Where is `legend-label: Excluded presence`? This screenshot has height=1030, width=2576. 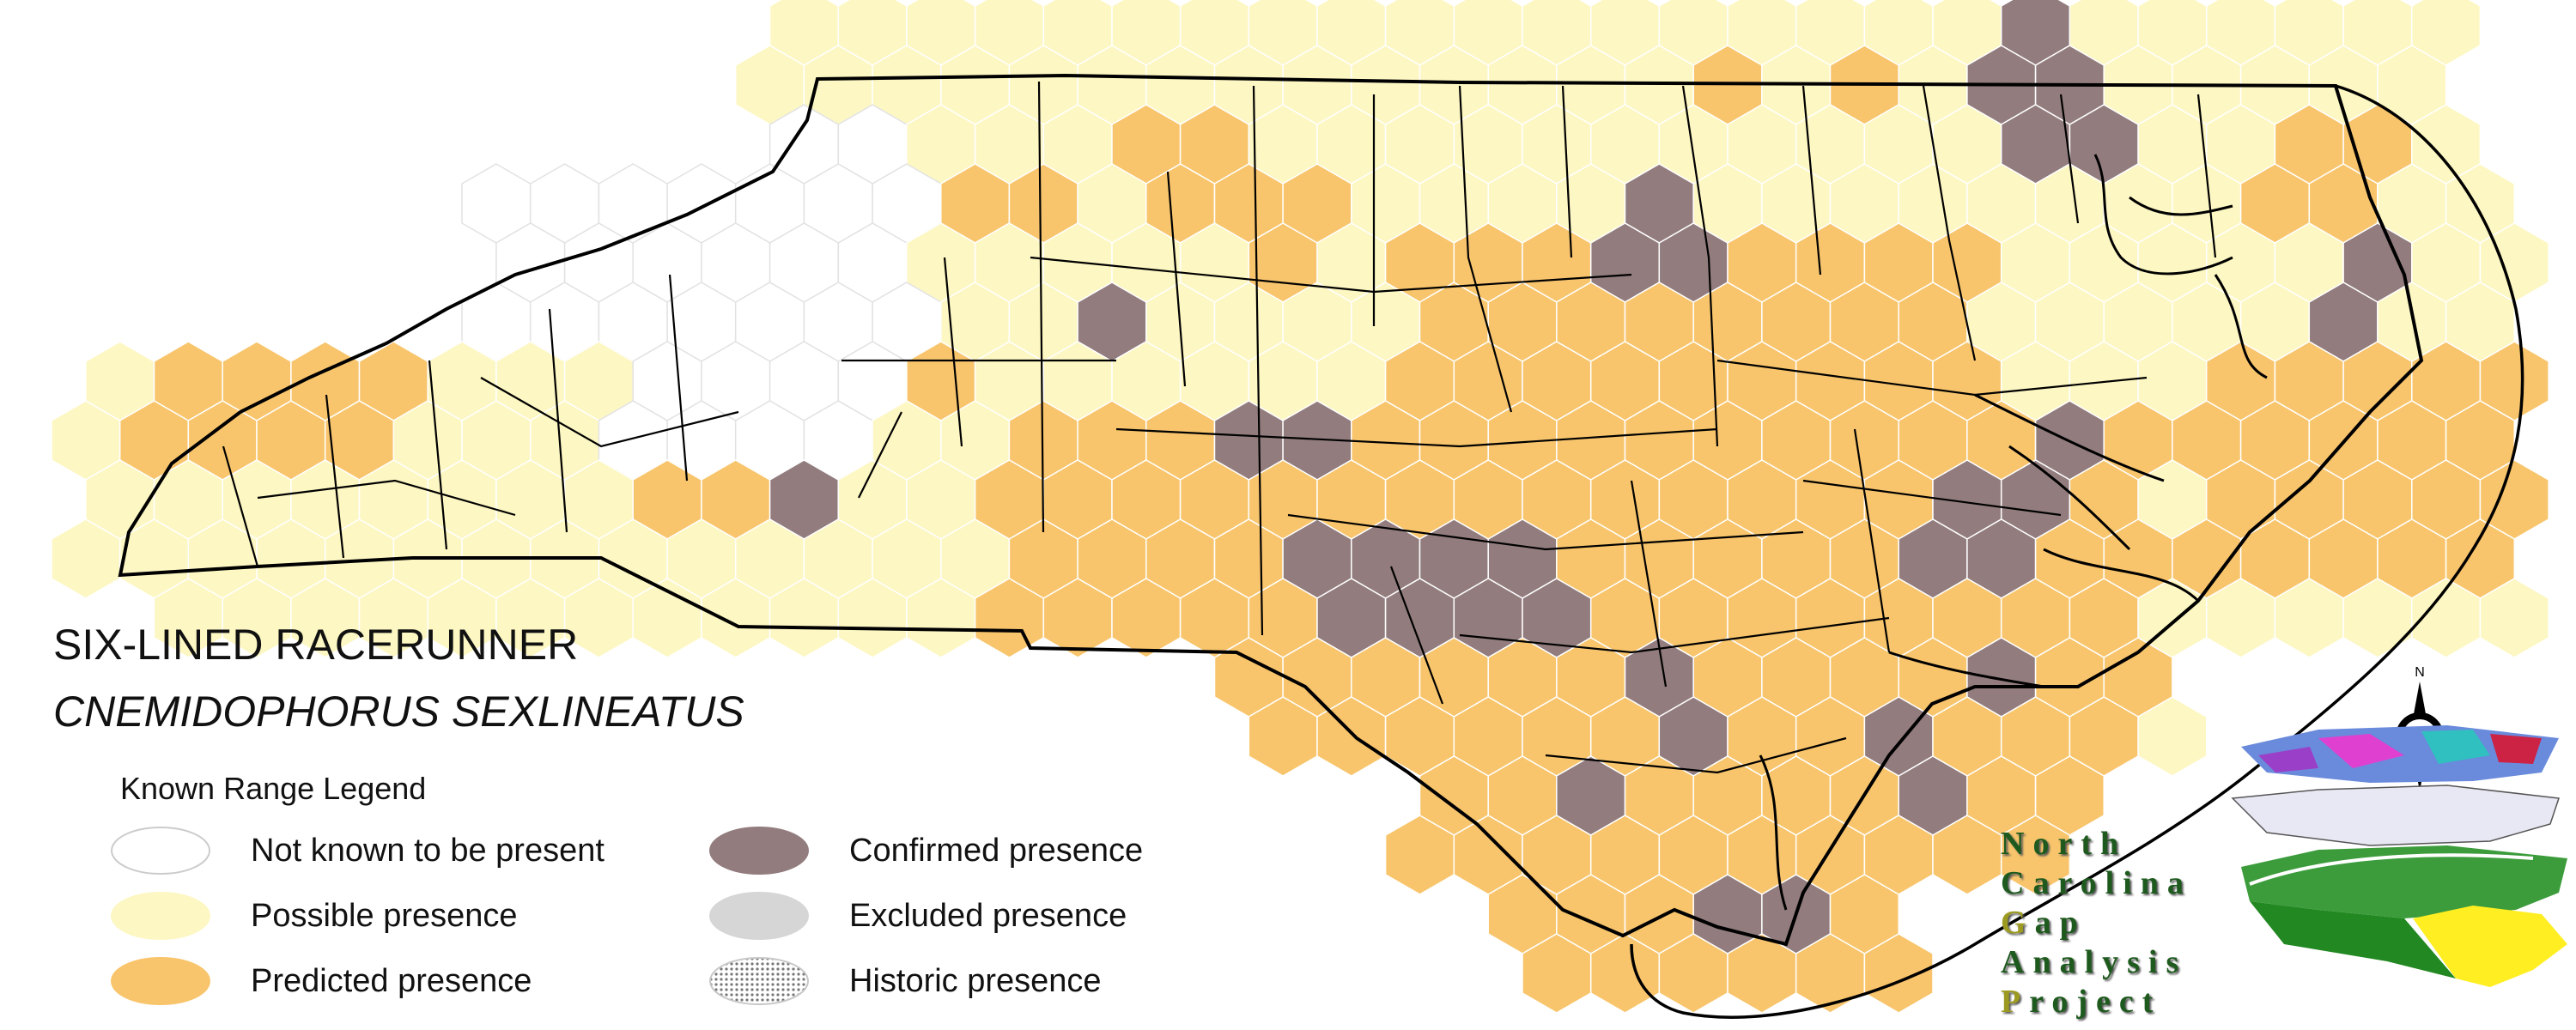
legend-label: Excluded presence is located at coordinates (988, 915).